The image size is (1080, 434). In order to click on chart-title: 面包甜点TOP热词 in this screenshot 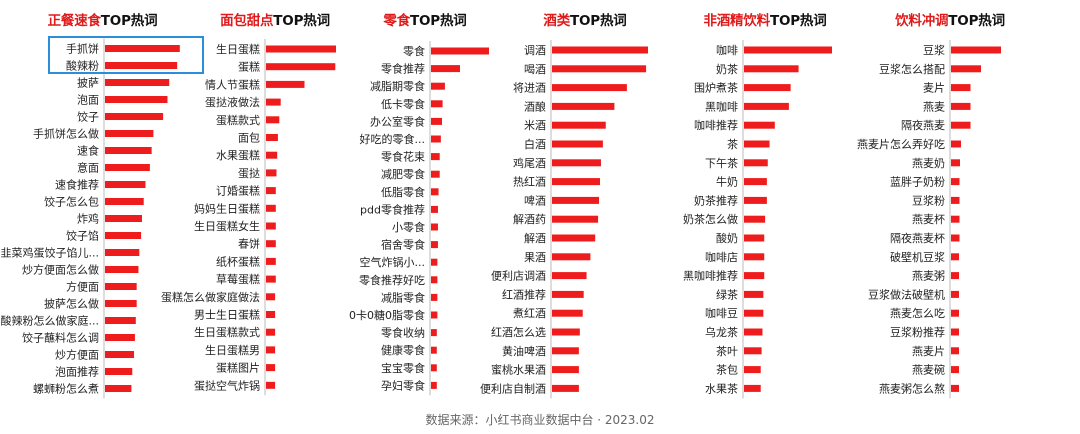, I will do `click(275, 21)`.